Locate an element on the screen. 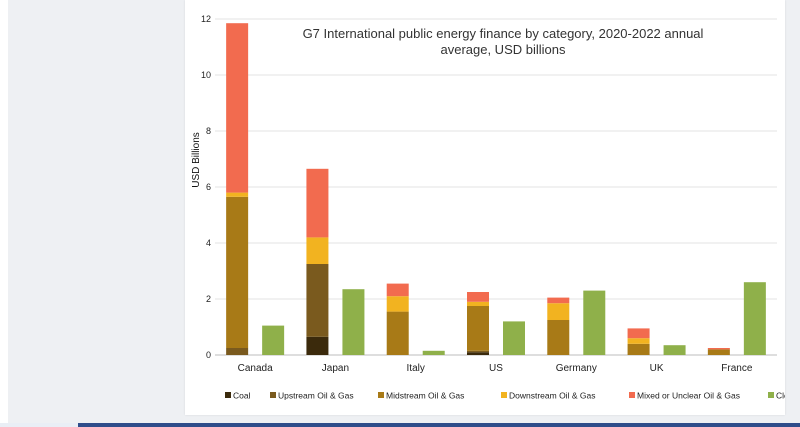 The width and height of the screenshot is (800, 427). chart-title-line-2: average, USD billions is located at coordinates (503, 49).